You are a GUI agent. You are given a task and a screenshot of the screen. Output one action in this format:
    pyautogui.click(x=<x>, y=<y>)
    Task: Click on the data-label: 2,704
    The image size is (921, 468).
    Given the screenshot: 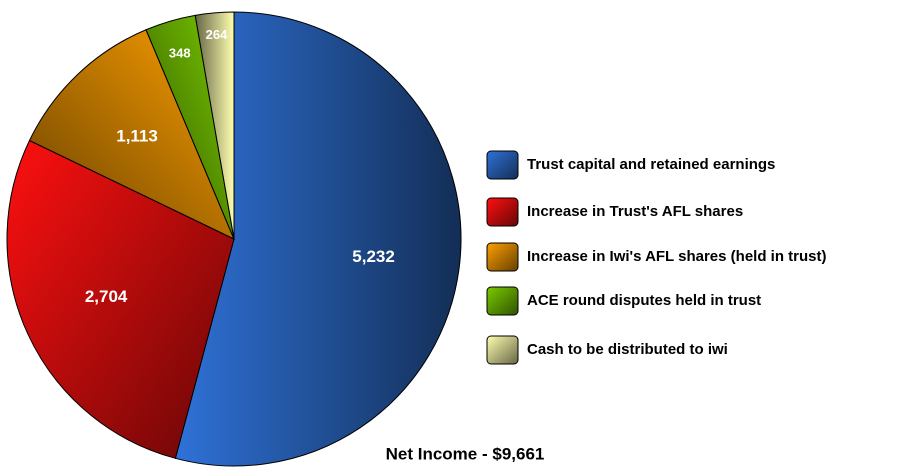 What is the action you would take?
    pyautogui.click(x=106, y=296)
    